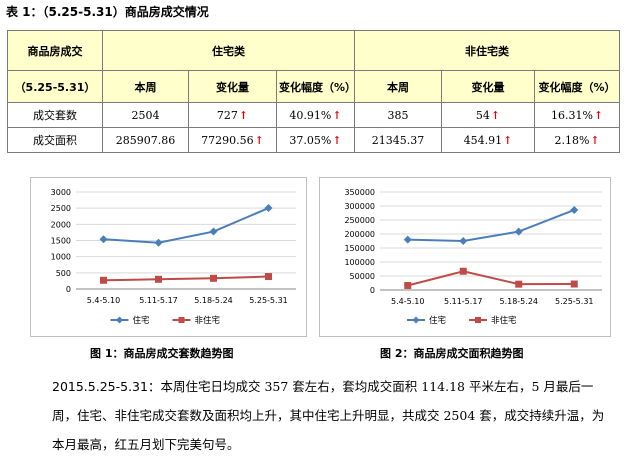 The width and height of the screenshot is (631, 459). I want to click on non-week-header: 本周, so click(398, 86).